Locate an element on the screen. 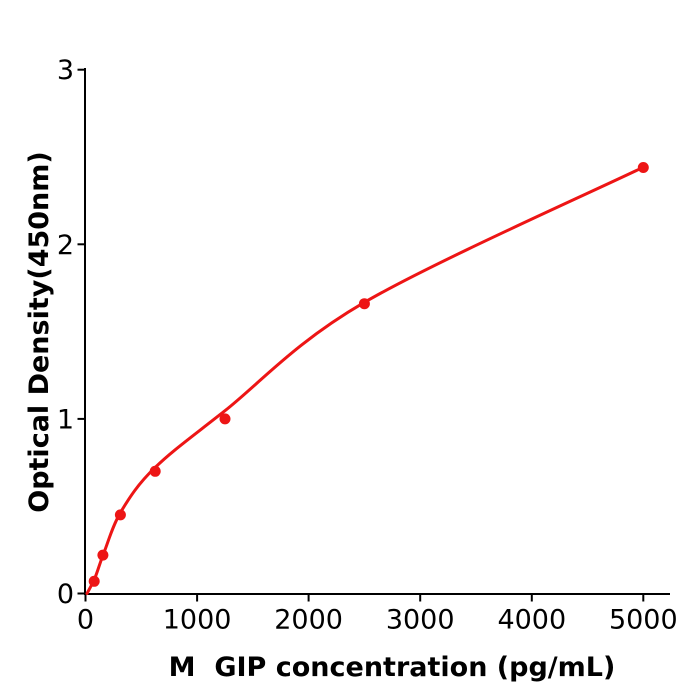  x-tick-label: 5000 is located at coordinates (643, 620).